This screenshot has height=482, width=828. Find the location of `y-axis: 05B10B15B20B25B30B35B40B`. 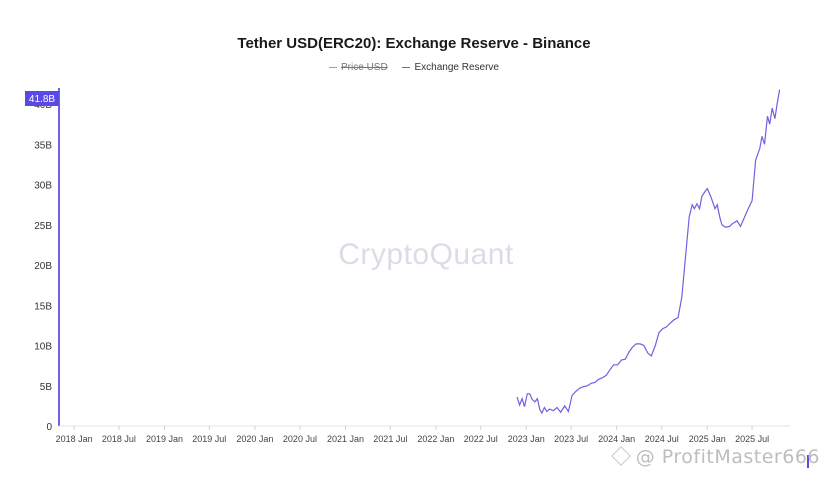

y-axis: 05B10B15B20B25B30B35B40B is located at coordinates (43, 266).